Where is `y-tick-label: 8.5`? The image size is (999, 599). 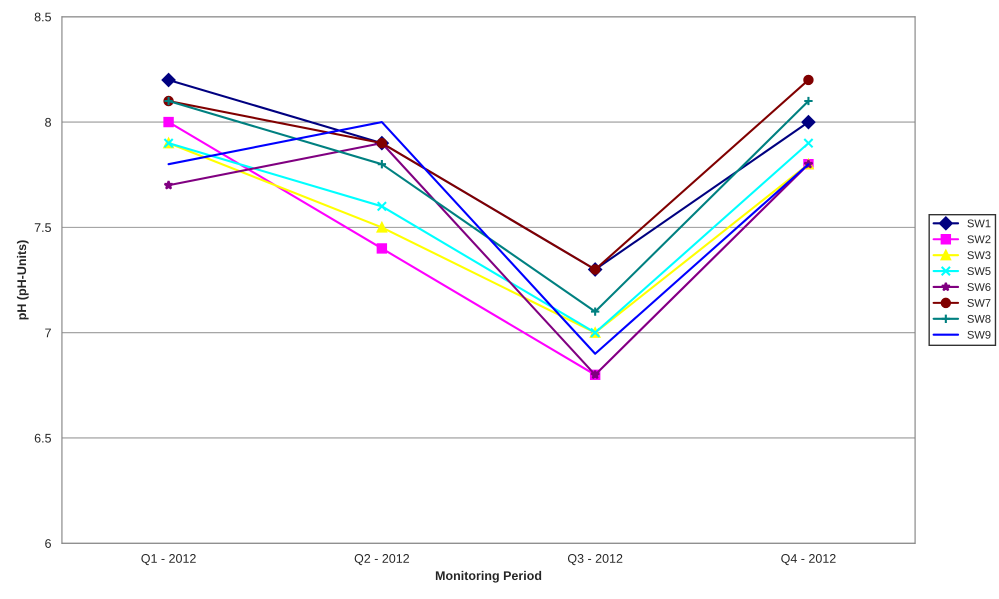
y-tick-label: 8.5 is located at coordinates (42, 17).